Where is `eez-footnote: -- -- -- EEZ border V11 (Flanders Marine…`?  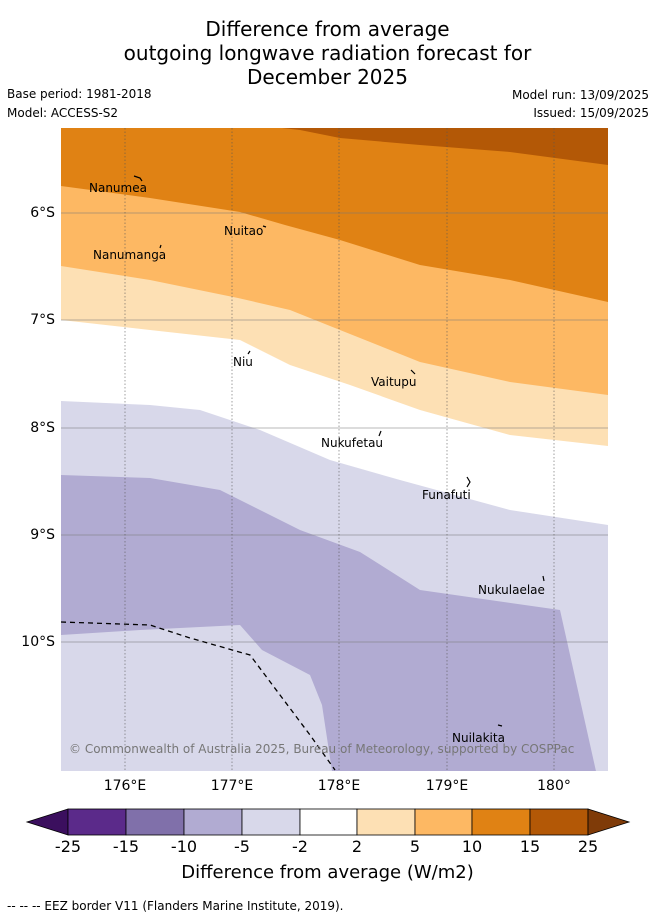 eez-footnote: -- -- -- EEZ border V11 (Flanders Marine… is located at coordinates (175, 906).